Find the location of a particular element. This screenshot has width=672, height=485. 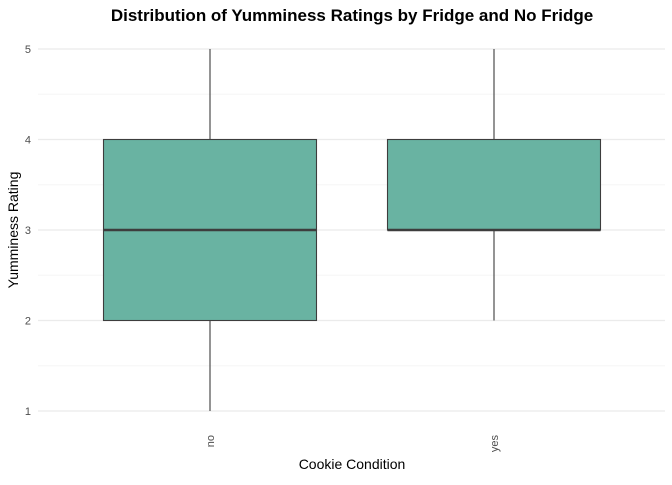

x-axis-title: Cookie Condition is located at coordinates (352, 464).